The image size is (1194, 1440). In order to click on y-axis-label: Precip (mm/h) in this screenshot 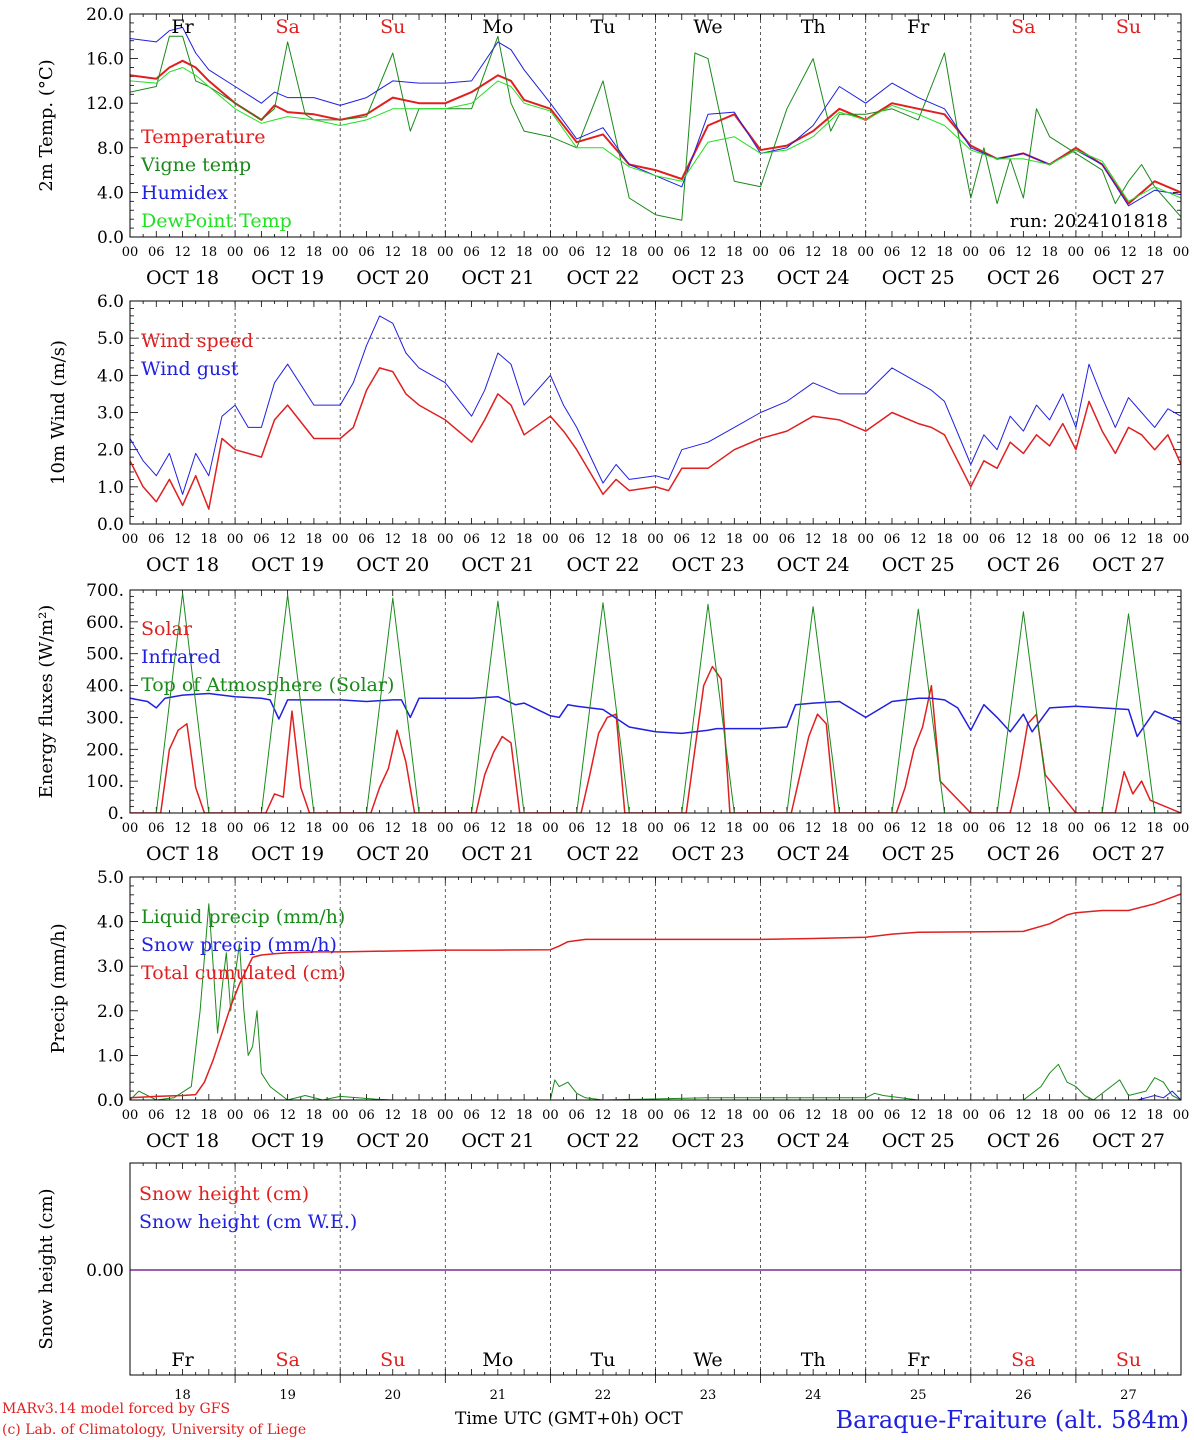, I will do `click(58, 988)`.